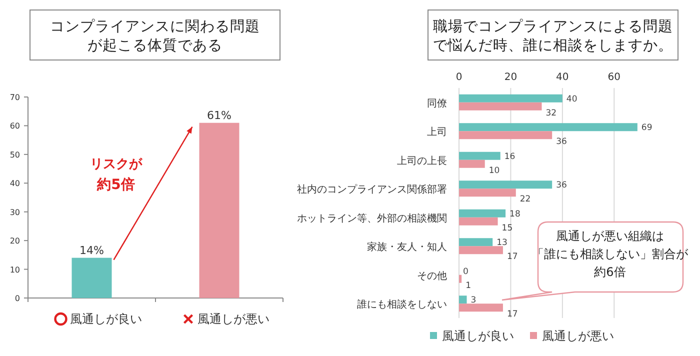 This screenshot has height=356, width=700. What do you see at coordinates (422, 160) in the screenshot?
I see `y-tick-label: 上司の上長` at bounding box center [422, 160].